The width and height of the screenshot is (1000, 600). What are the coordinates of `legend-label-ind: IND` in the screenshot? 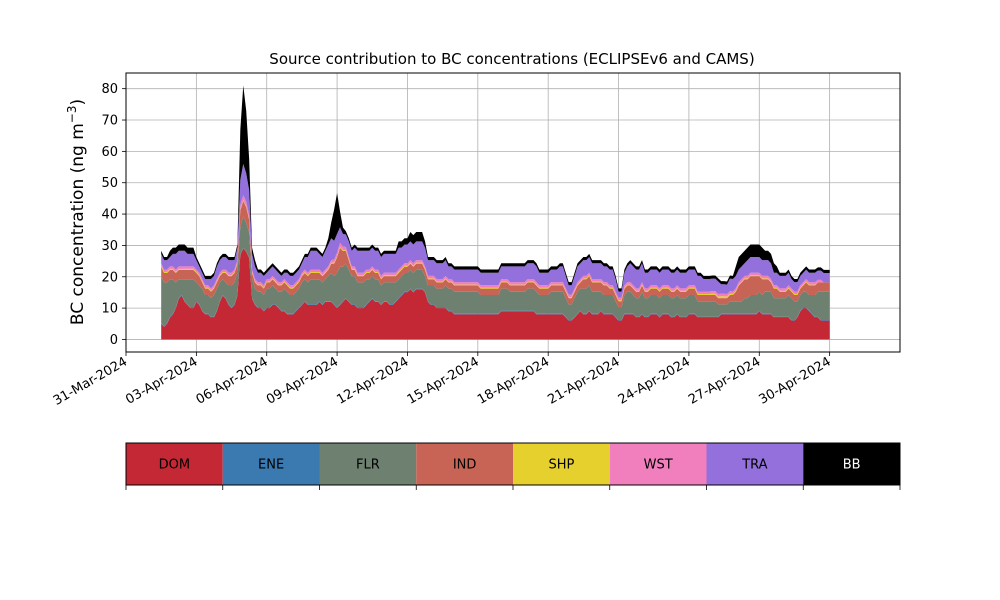 It's located at (465, 465).